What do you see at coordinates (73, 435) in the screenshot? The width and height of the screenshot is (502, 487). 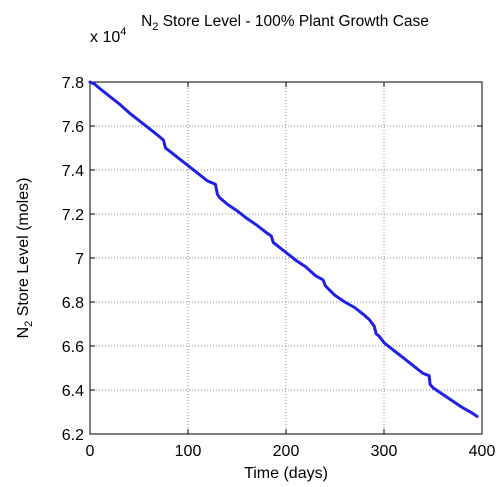 I see `y-tick-label: 6.2` at bounding box center [73, 435].